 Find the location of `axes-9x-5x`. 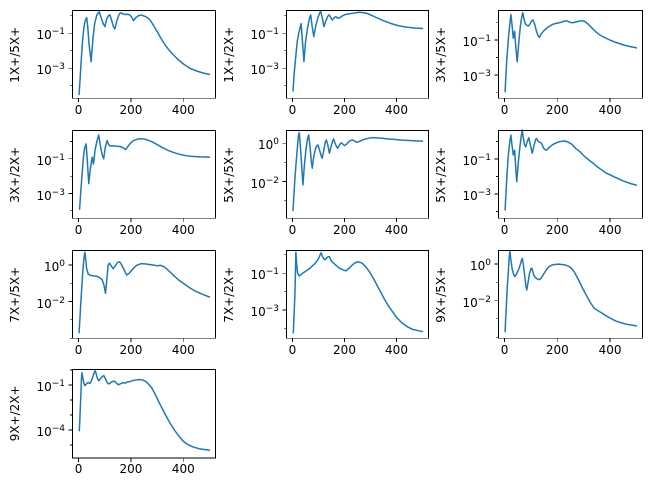

axes-9x-5x is located at coordinates (568, 296).